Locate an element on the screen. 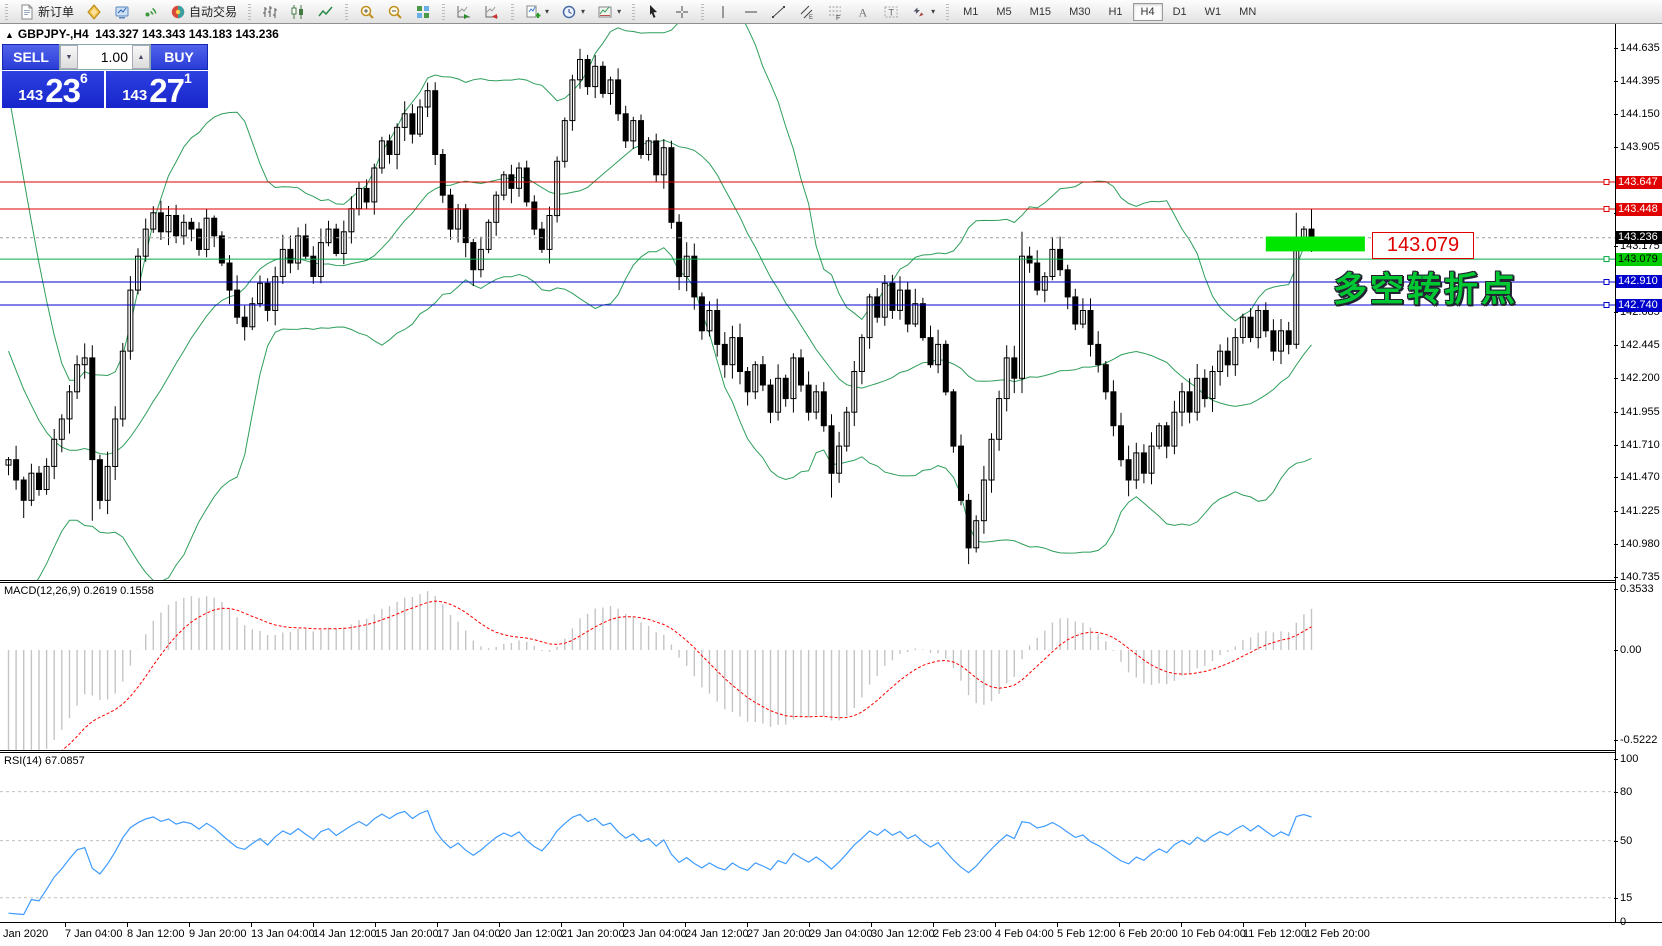  timeframe-m15: M15 is located at coordinates (1040, 11).